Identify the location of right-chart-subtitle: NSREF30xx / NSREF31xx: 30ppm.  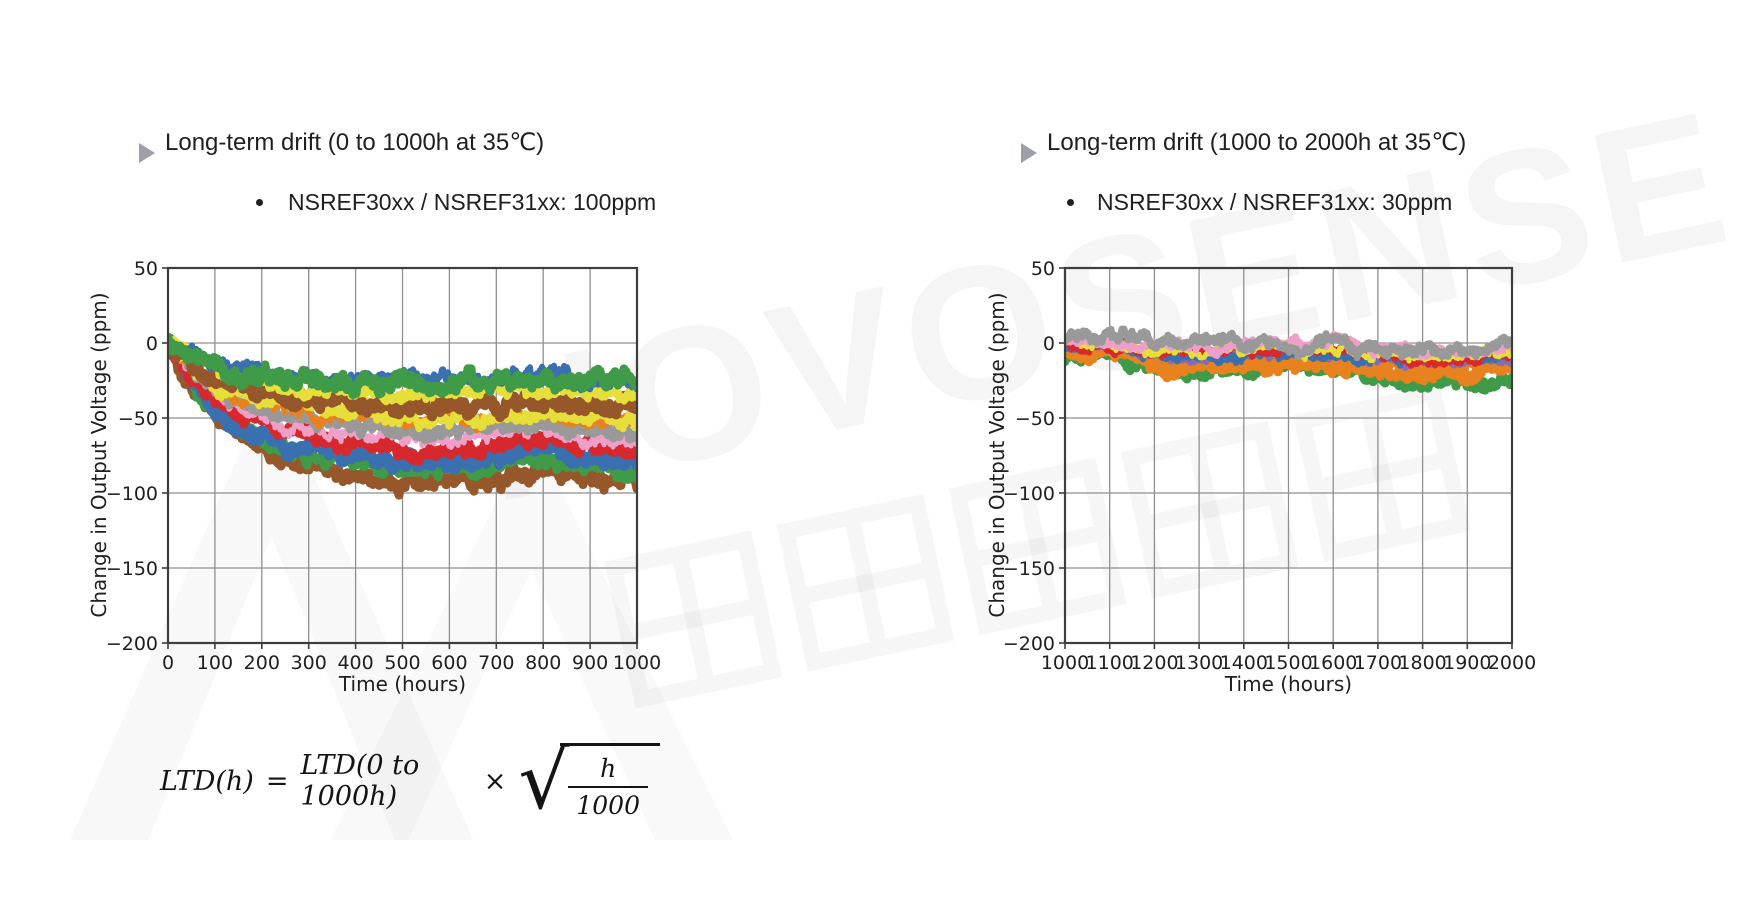
(1275, 202).